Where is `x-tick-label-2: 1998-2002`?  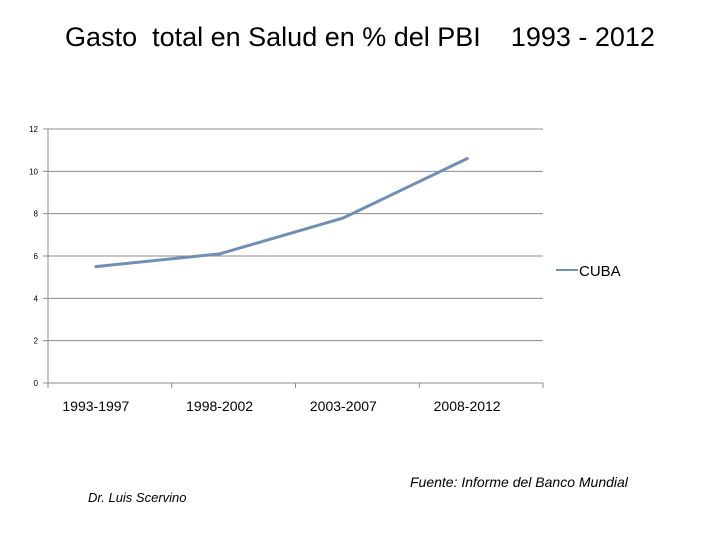 x-tick-label-2: 1998-2002 is located at coordinates (219, 406).